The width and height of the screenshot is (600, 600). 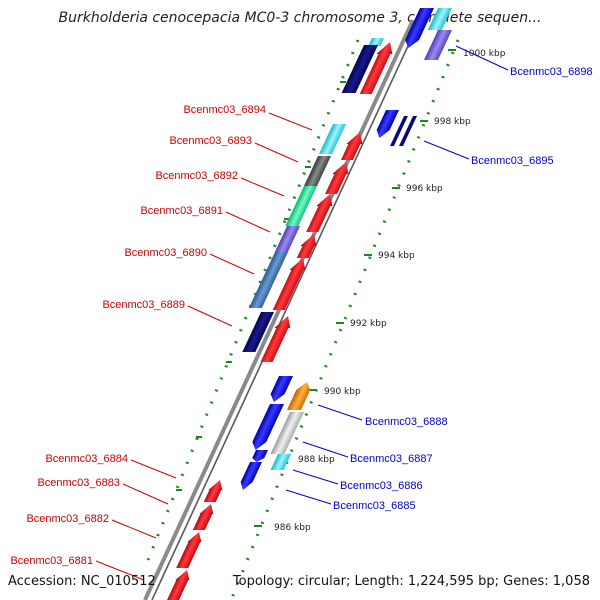 I want to click on gene-label: Bcenmc03_6888, so click(x=406, y=422).